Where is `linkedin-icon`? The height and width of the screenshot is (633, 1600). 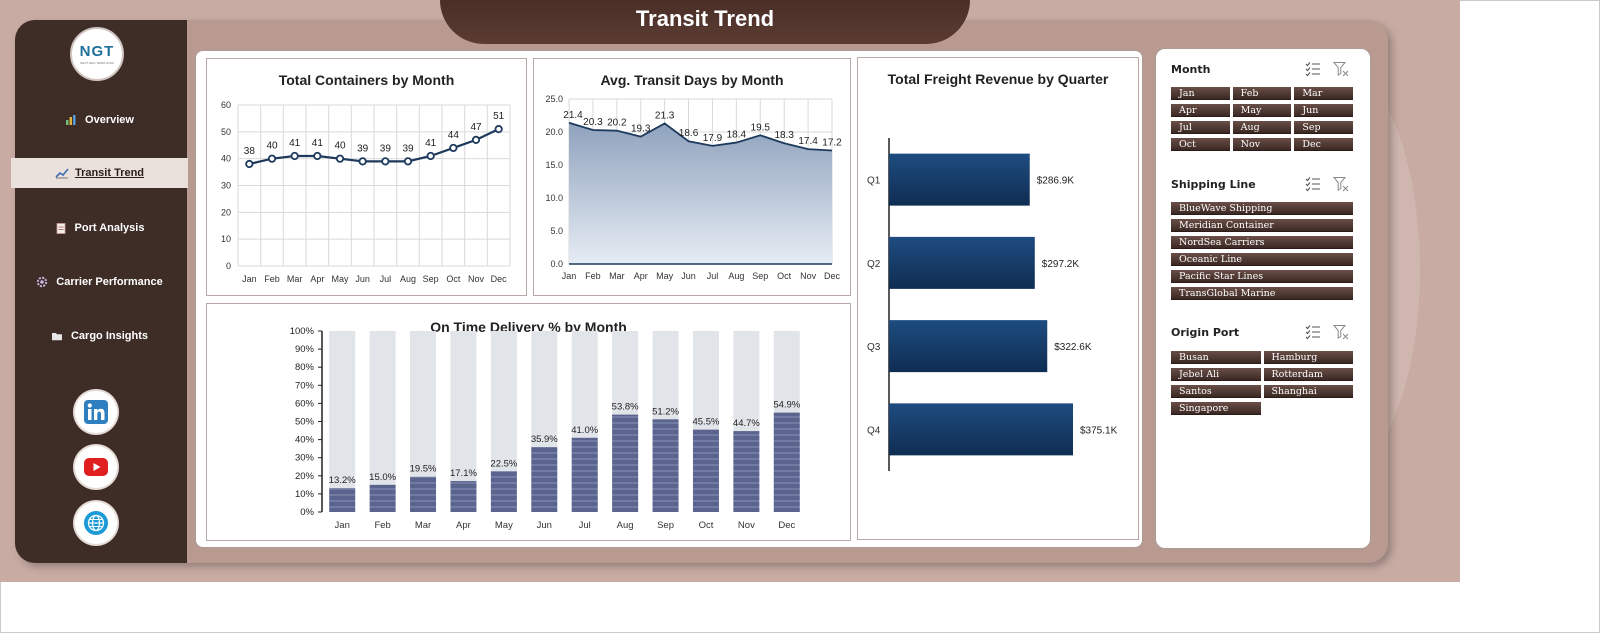
linkedin-icon is located at coordinates (96, 412).